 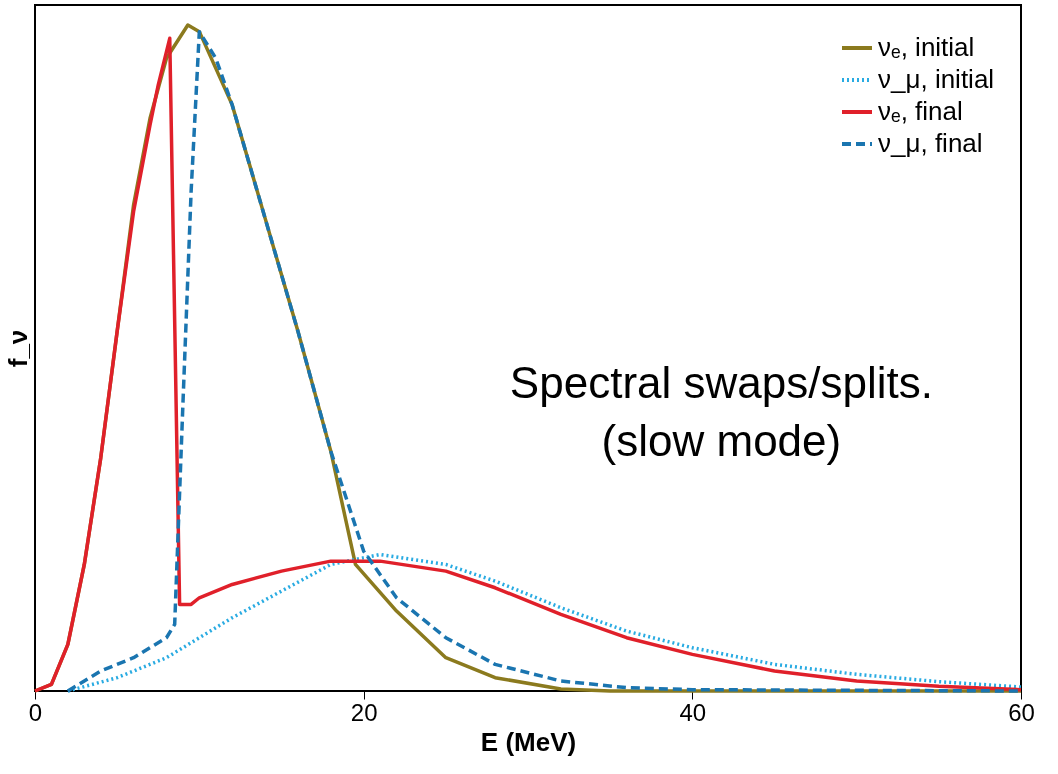 I want to click on x-tick-label: 40, so click(x=693, y=712).